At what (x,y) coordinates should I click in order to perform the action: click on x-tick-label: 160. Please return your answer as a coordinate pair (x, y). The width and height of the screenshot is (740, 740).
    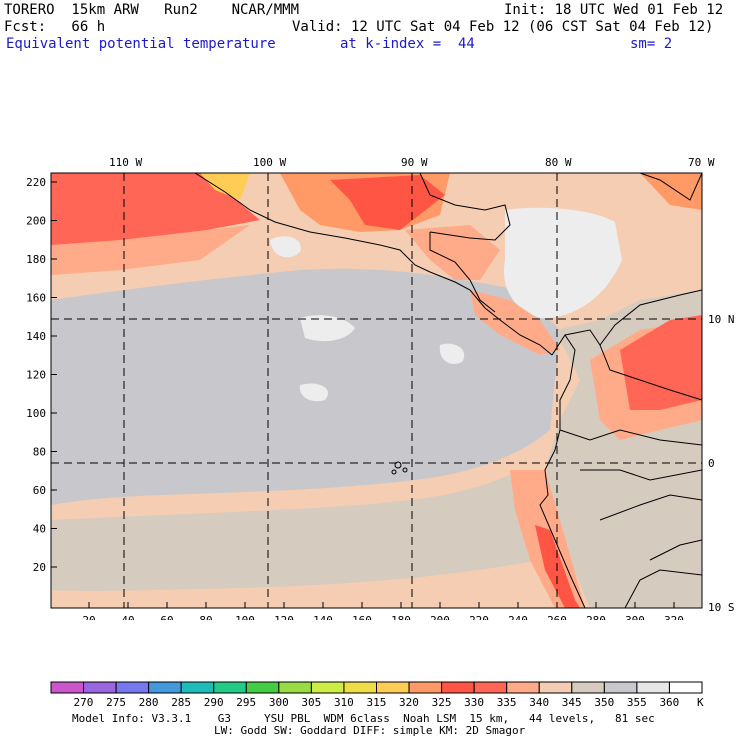
    Looking at the image, I should click on (362, 617).